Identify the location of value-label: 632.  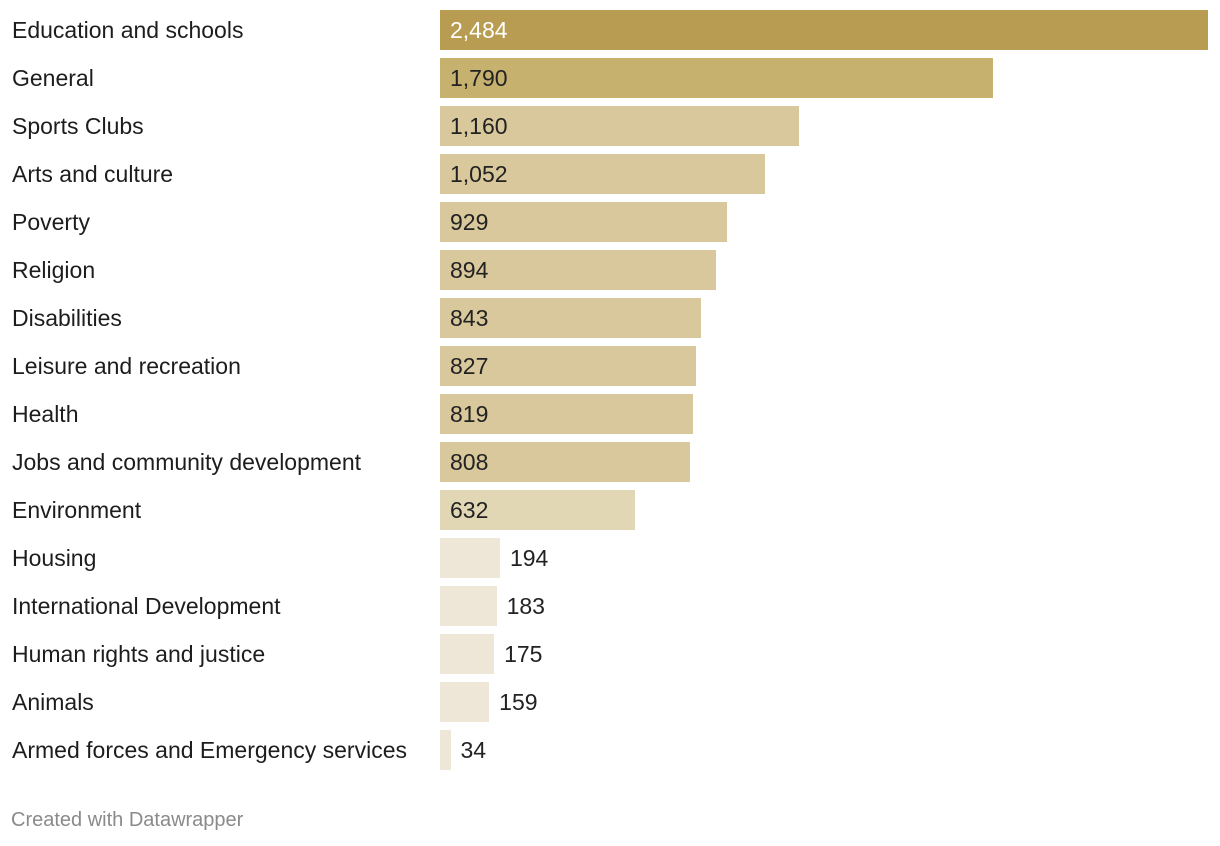
(469, 510).